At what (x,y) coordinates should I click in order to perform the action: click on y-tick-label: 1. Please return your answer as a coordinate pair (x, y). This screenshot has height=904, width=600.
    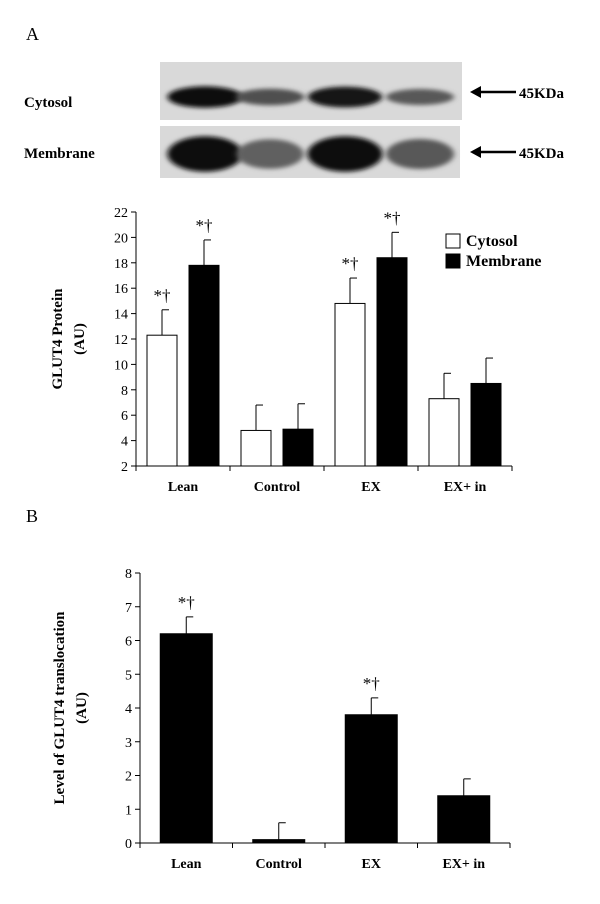
    Looking at the image, I should click on (128, 810).